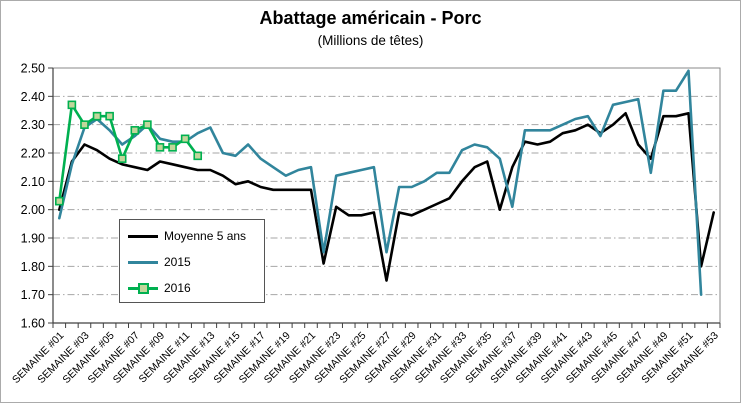 This screenshot has height=403, width=741. Describe the element at coordinates (33, 267) in the screenshot. I see `svg-text: 1.80` at that location.